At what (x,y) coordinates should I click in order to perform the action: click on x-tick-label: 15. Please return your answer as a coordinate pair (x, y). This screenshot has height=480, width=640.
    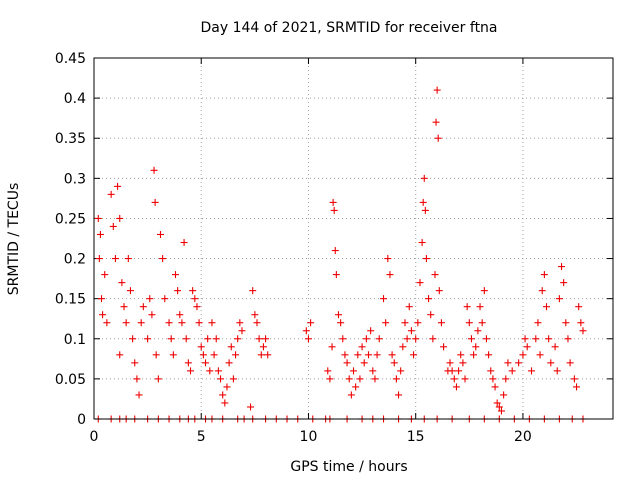
    Looking at the image, I should click on (416, 437).